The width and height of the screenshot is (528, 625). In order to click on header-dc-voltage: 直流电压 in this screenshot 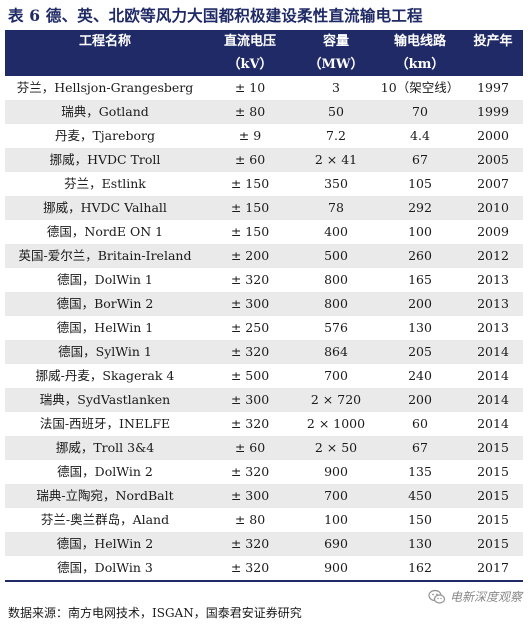, I will do `click(249, 41)`.